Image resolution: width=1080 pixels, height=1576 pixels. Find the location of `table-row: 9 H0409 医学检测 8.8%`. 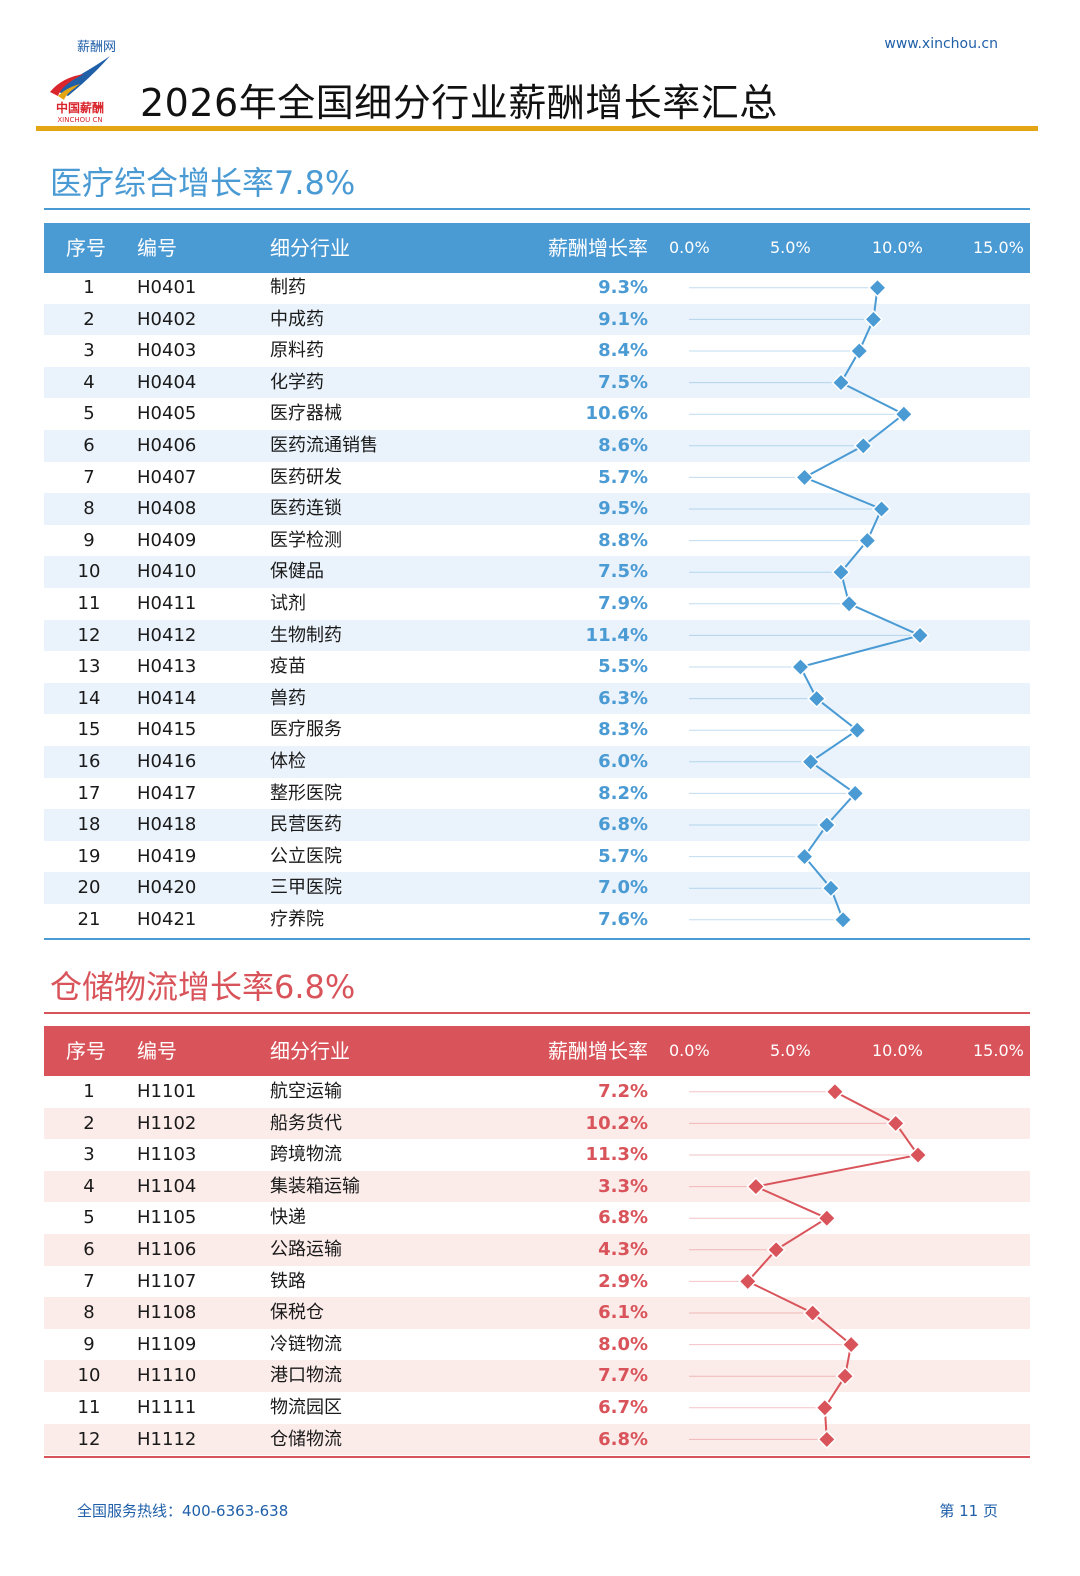

table-row: 9 H0409 医学检测 8.8% is located at coordinates (537, 541).